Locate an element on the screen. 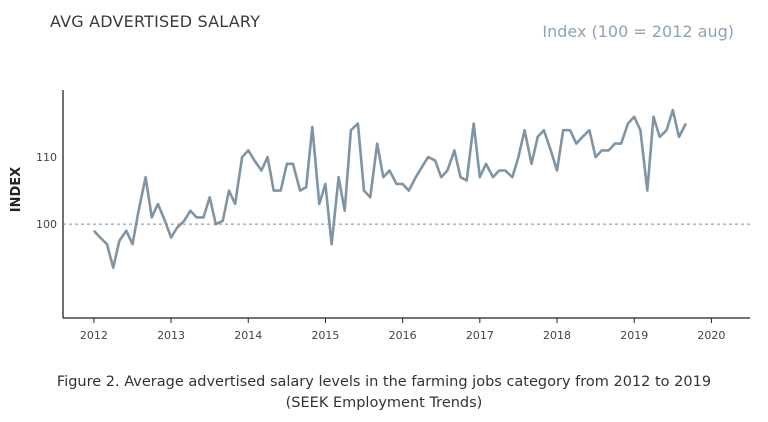  x-tick-label: 2019 is located at coordinates (634, 335).